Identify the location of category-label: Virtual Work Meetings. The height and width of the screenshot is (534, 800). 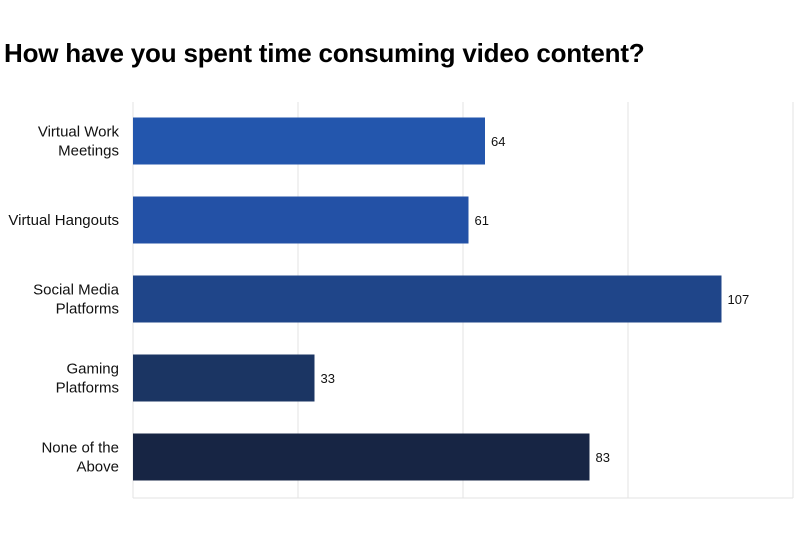
(79, 142).